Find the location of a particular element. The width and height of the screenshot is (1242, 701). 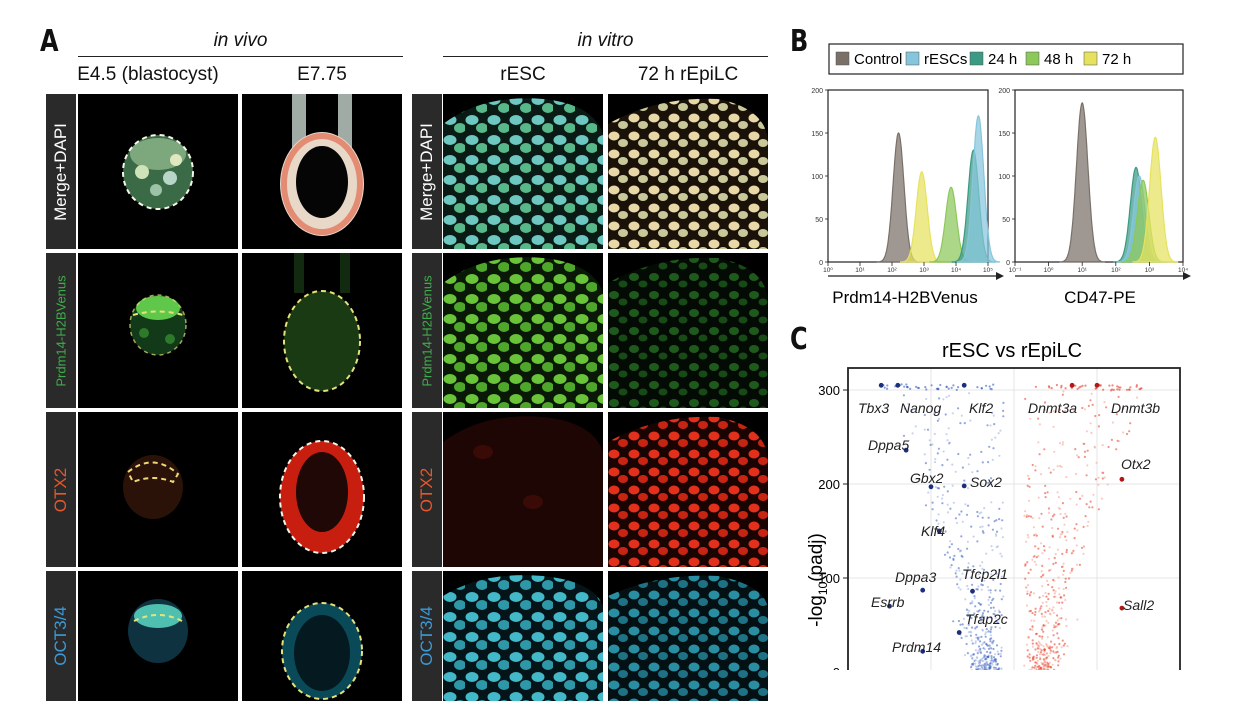

volcano-y-tick: 100 is located at coordinates (829, 578).